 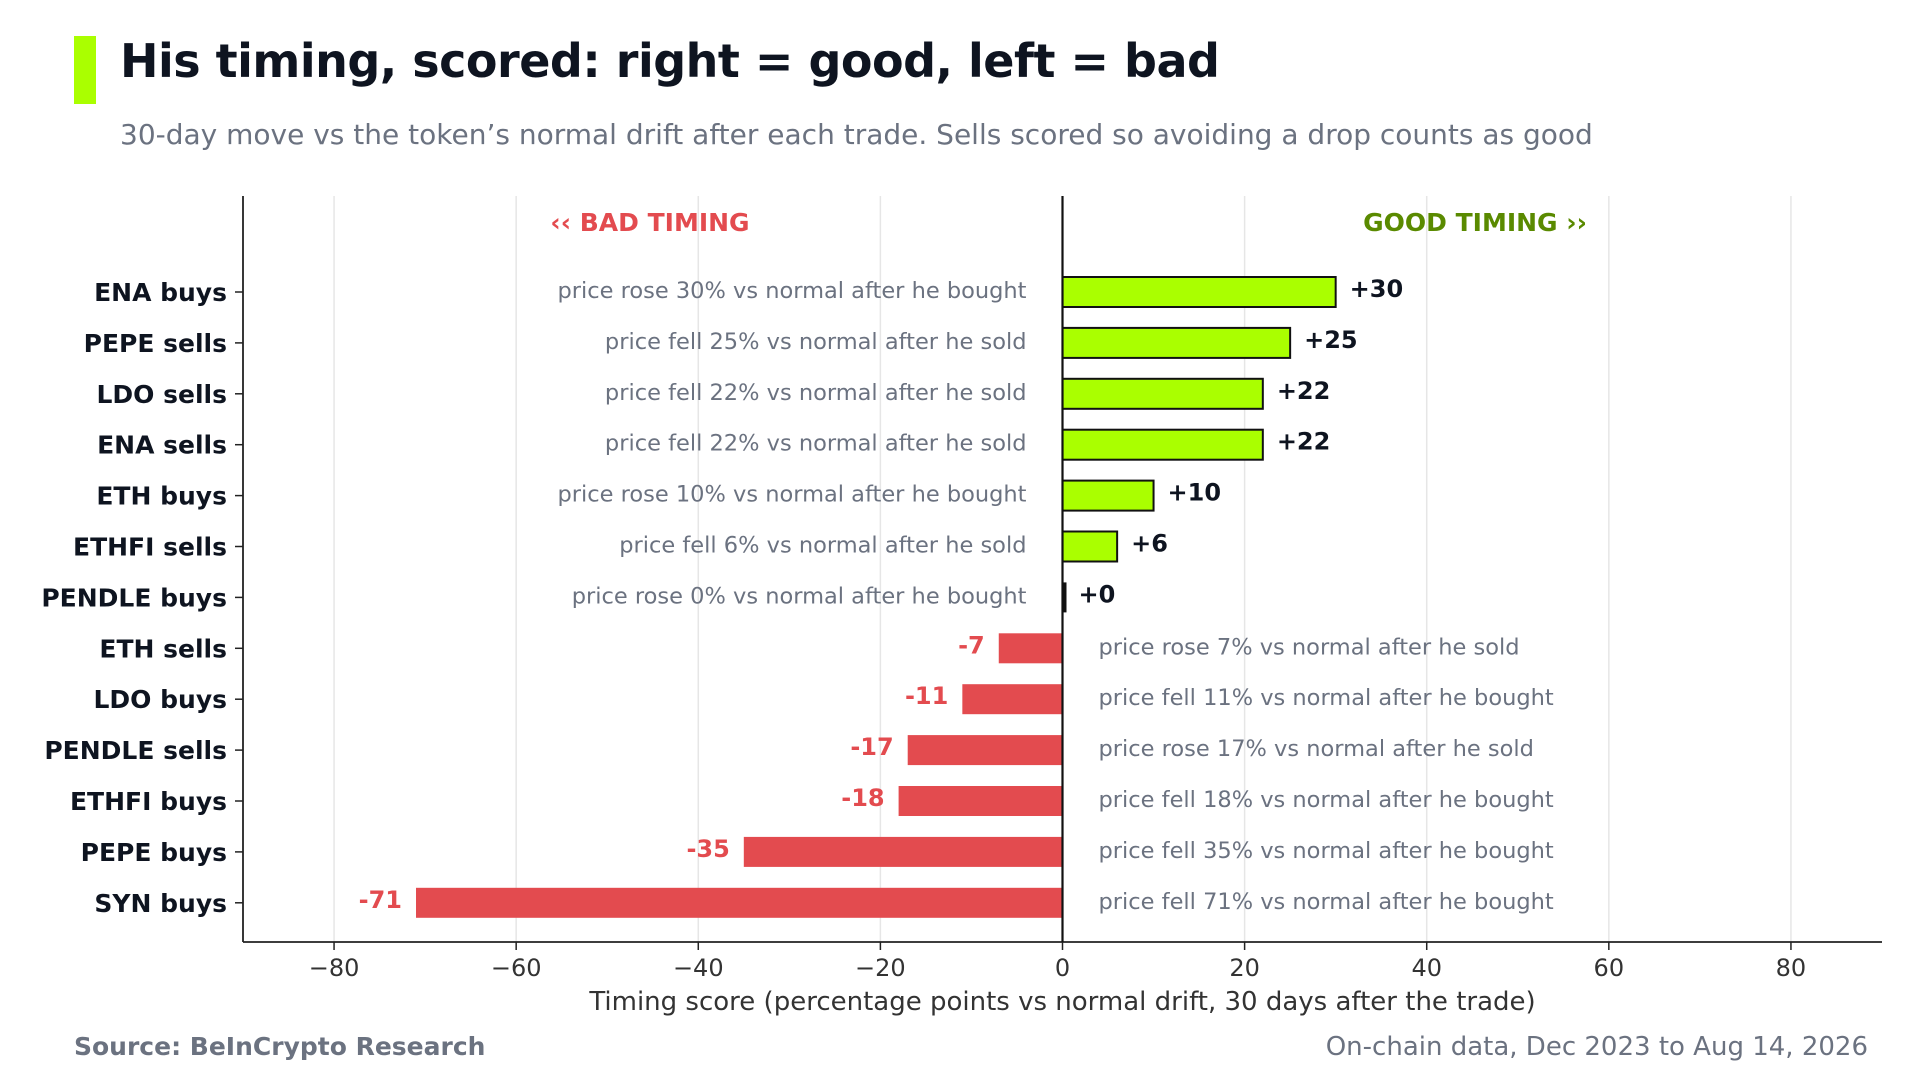 What do you see at coordinates (160, 903) in the screenshot?
I see `category-label: SYN buys` at bounding box center [160, 903].